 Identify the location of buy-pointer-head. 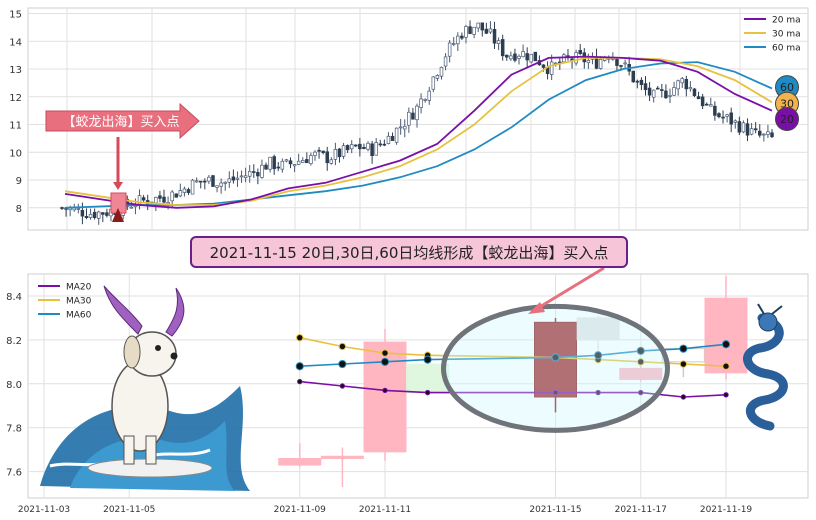
(118, 186).